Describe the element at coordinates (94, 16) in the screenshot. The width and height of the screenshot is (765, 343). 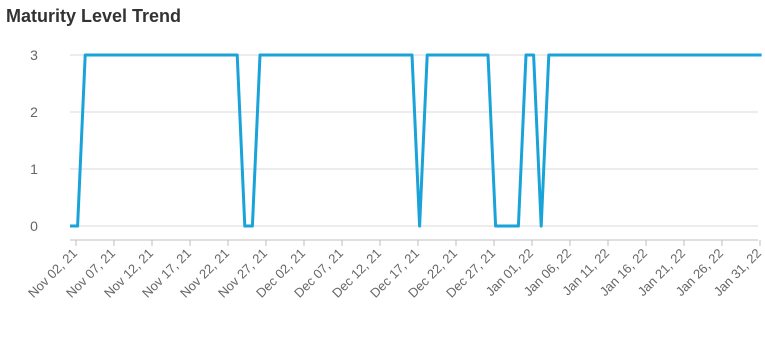
I see `chart-title: Maturity Level Trend` at that location.